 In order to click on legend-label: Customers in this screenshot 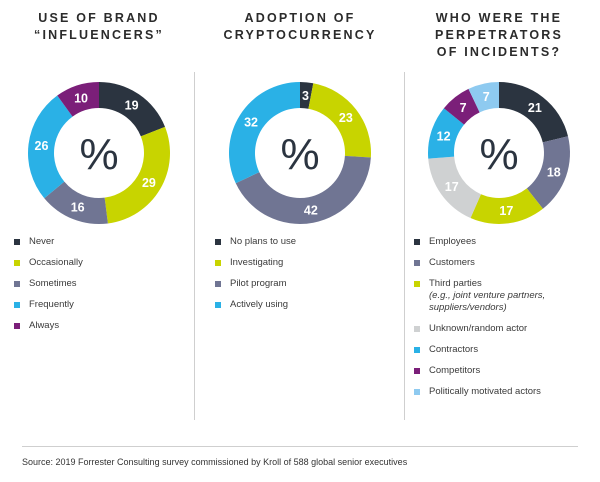, I will do `click(452, 262)`.